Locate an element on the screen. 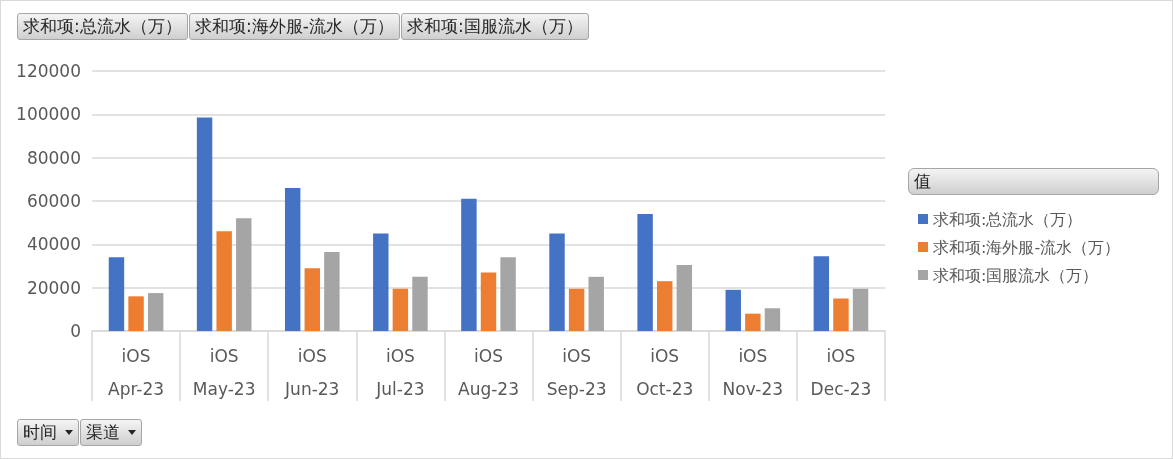  x-tick-label: iOS Nov-23 is located at coordinates (753, 372).